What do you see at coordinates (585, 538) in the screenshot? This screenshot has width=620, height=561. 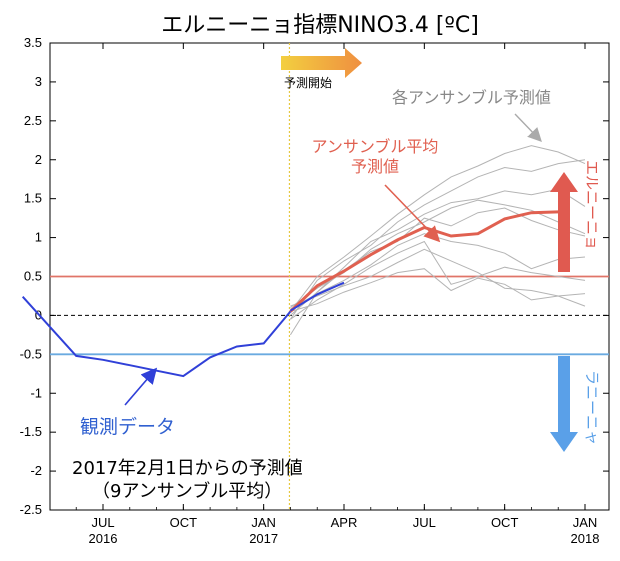 I see `x-tick-year: 2018` at bounding box center [585, 538].